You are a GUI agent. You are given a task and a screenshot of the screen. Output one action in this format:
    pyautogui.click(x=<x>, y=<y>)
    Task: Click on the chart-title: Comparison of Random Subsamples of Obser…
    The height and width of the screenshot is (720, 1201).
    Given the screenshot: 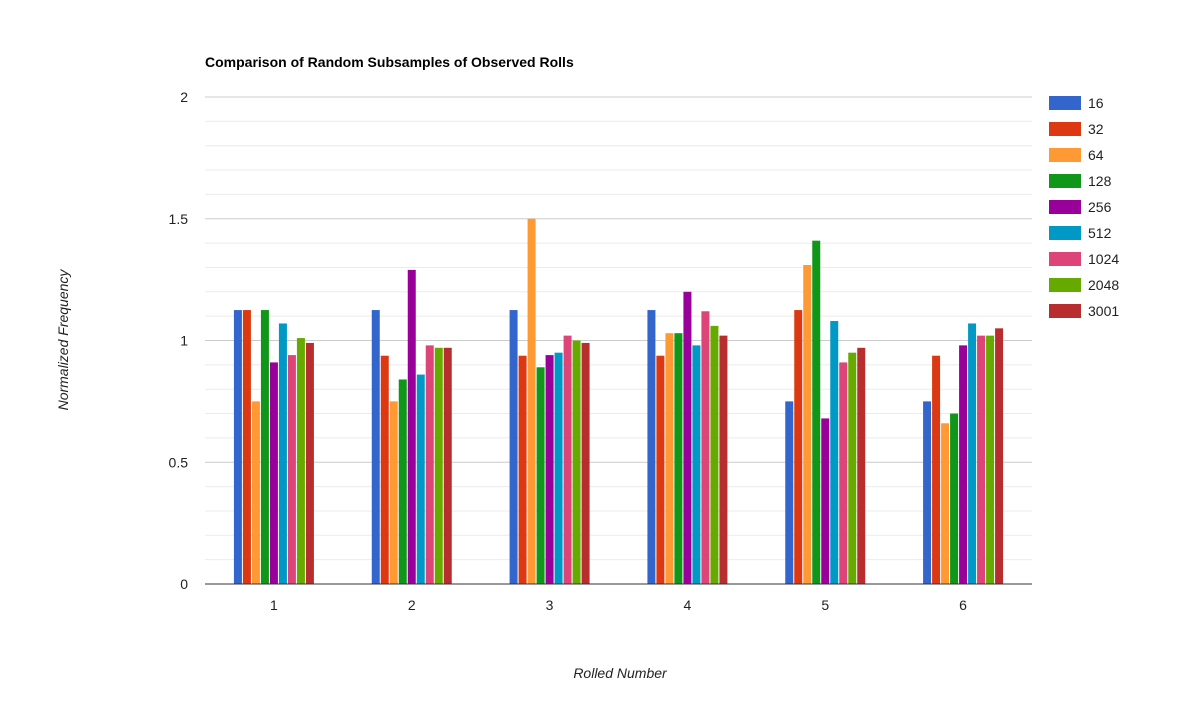 What is the action you would take?
    pyautogui.click(x=389, y=62)
    